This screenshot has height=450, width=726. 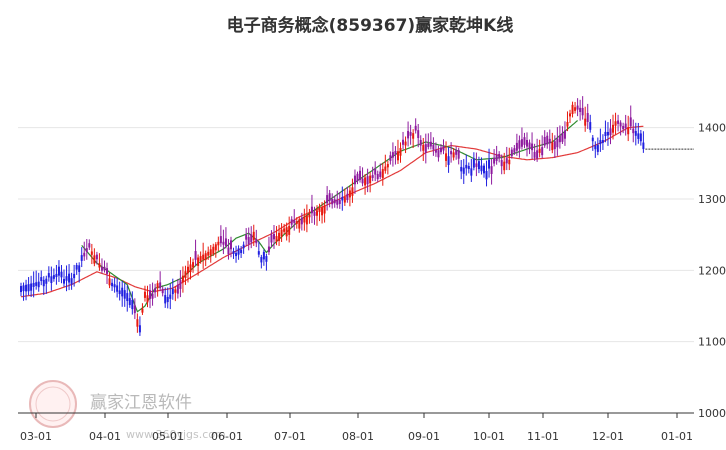 What do you see at coordinates (712, 271) in the screenshot?
I see `y-axis-tick-labels: 1000 1100 1200 1300 1400` at bounding box center [712, 271].